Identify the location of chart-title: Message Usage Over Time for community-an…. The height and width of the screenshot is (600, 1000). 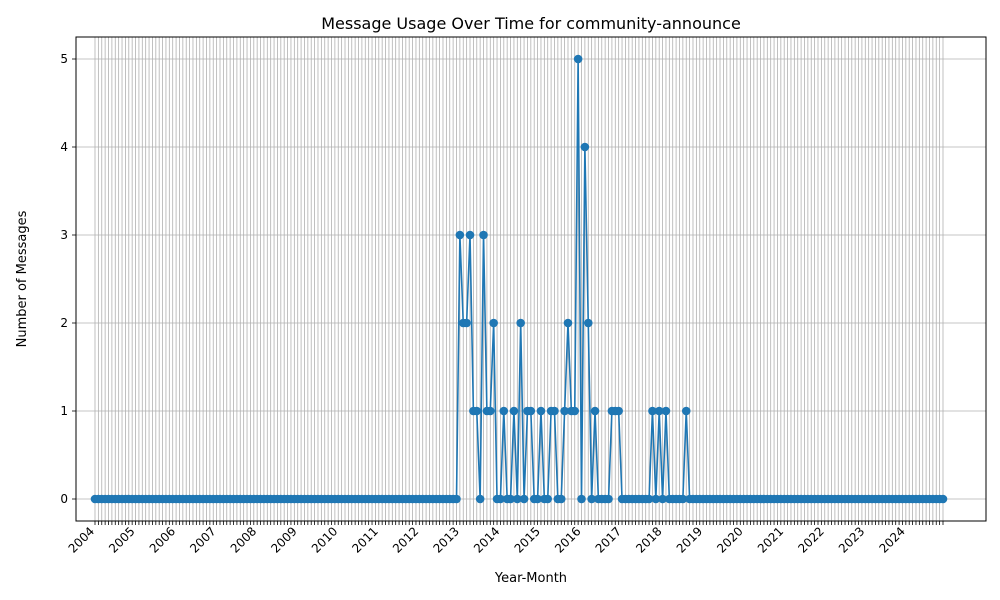
(531, 23).